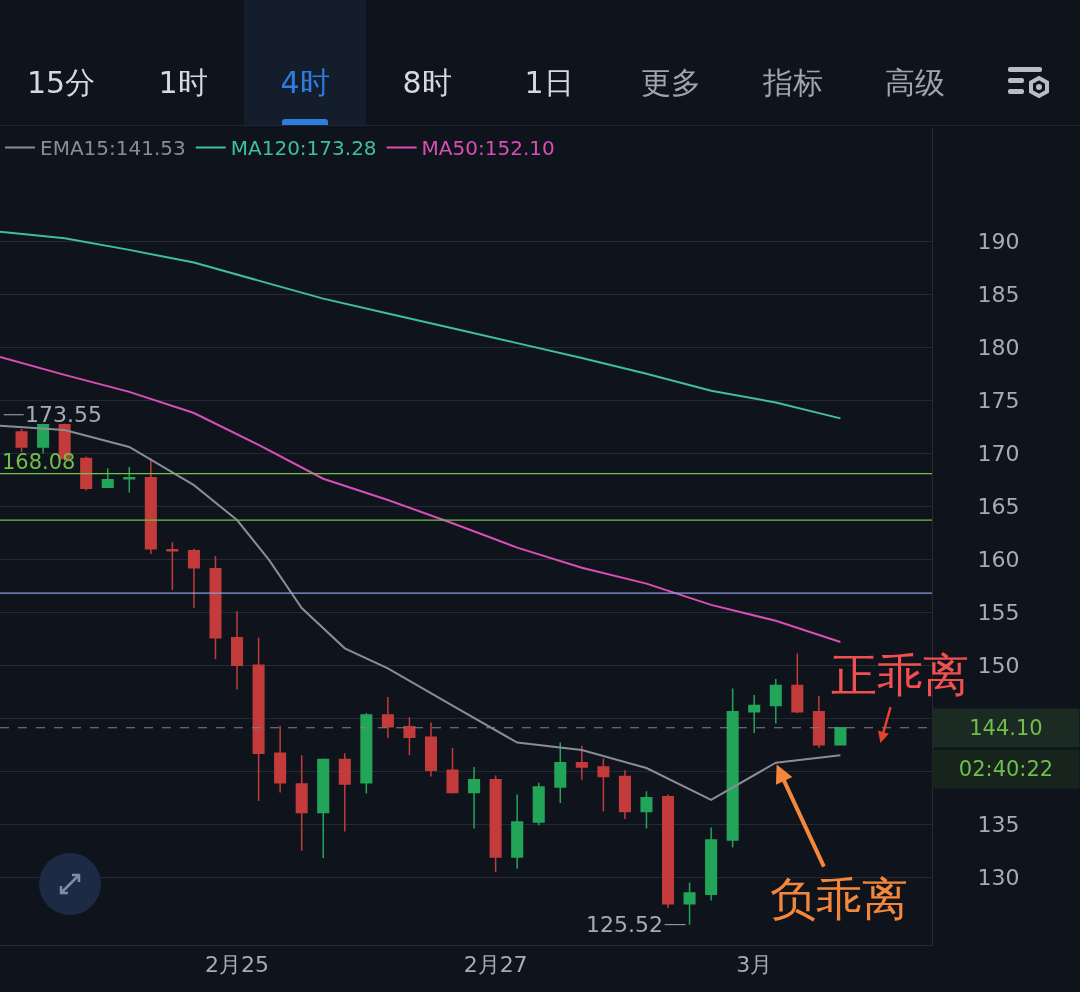 Image resolution: width=1080 pixels, height=992 pixels. I want to click on y-tick-label: 185, so click(998, 295).